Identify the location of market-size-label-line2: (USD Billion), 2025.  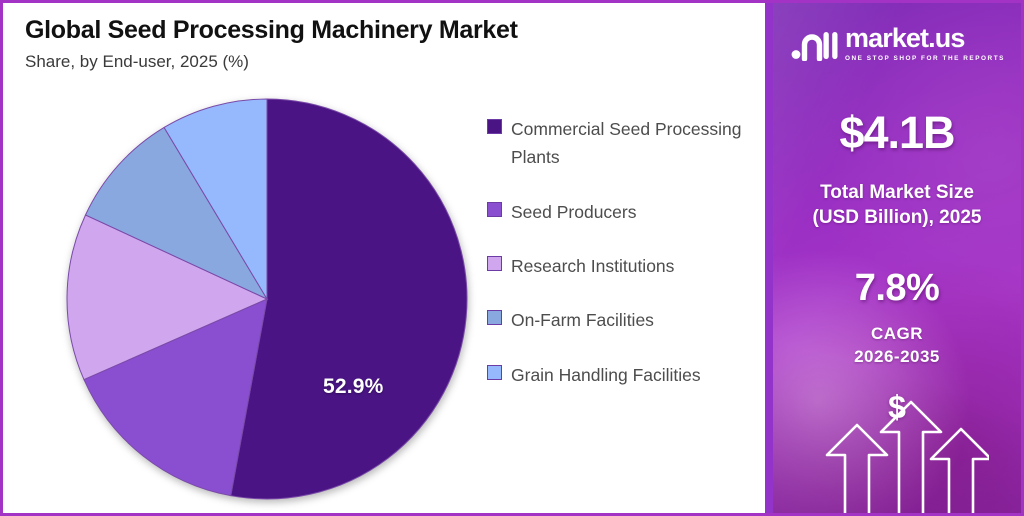
(897, 217).